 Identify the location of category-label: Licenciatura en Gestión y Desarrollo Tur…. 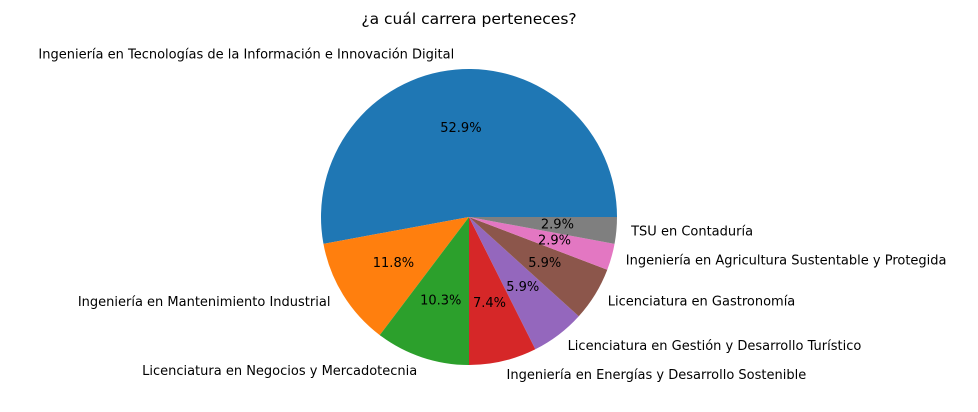
(715, 346).